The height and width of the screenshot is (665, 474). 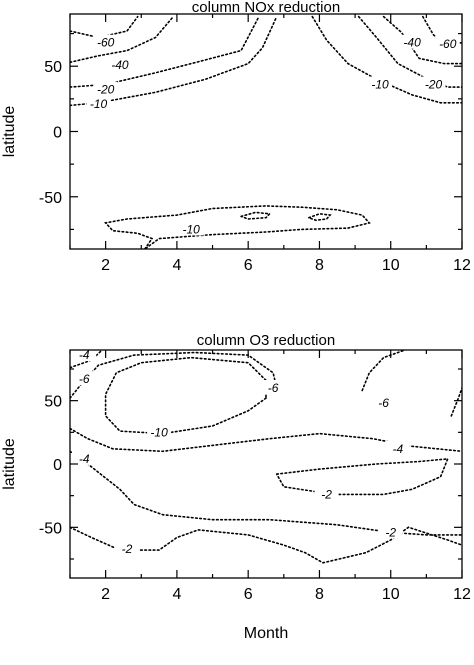 I want to click on contour-line--10-upper-left, so click(x=185, y=395).